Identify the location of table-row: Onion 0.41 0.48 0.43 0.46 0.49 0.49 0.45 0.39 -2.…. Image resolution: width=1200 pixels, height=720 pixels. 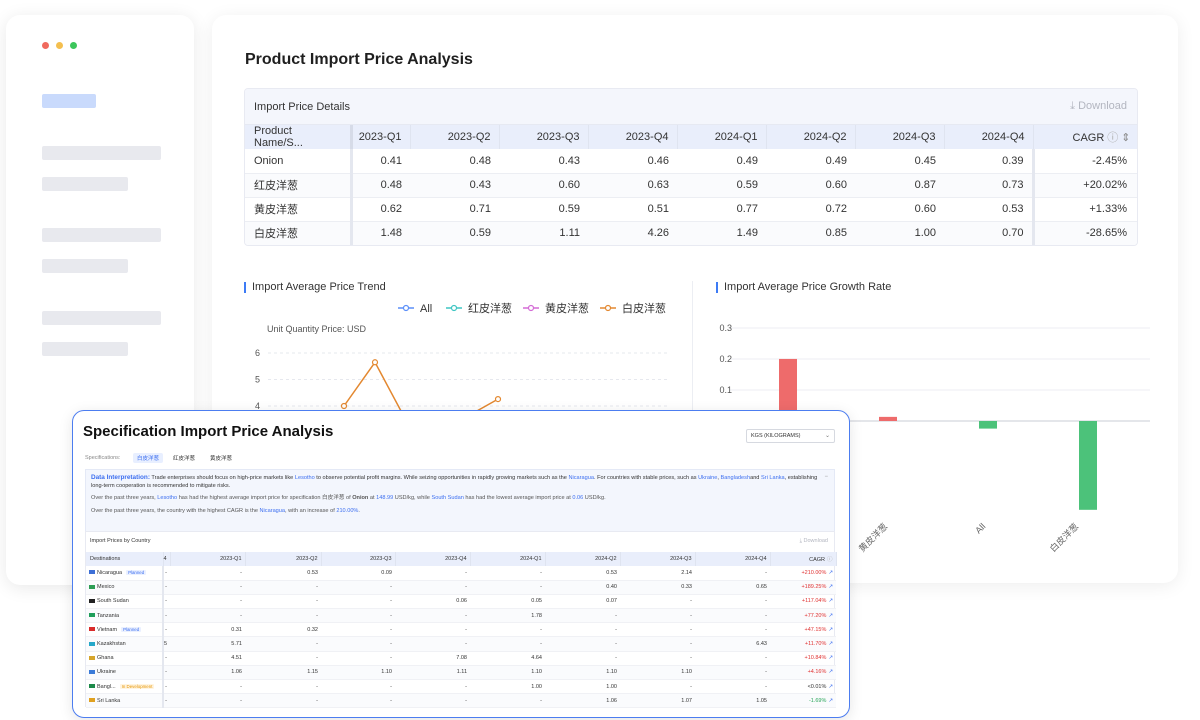
(691, 161).